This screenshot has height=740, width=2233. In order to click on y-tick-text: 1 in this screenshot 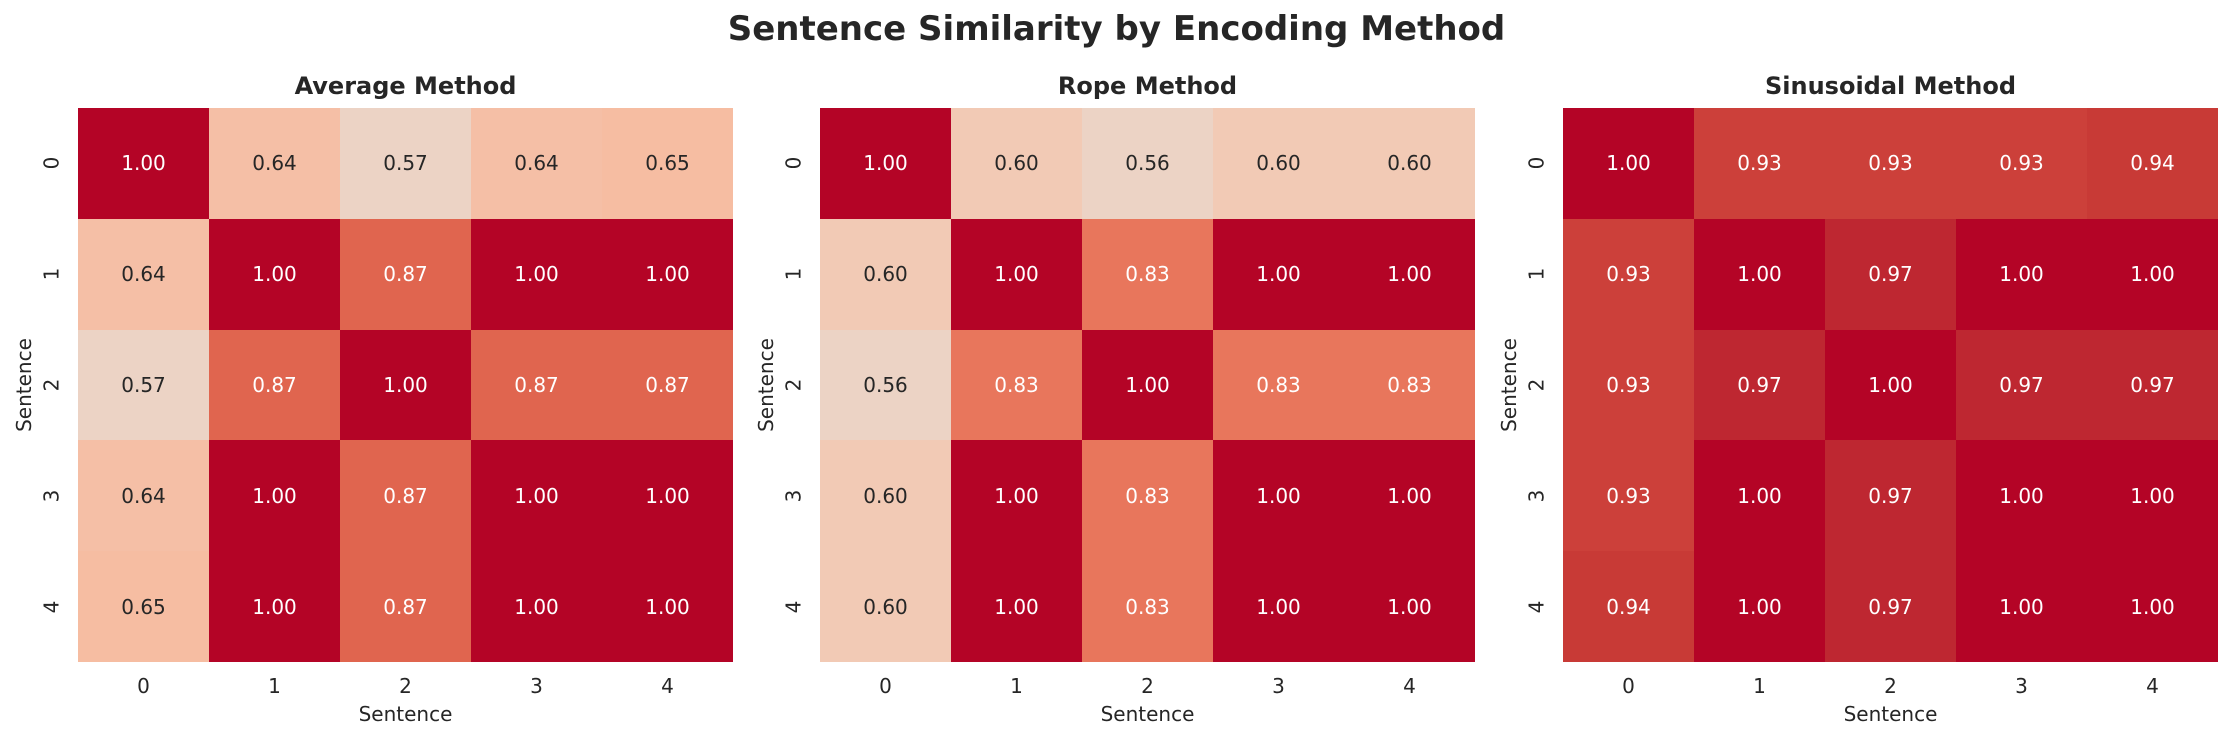, I will do `click(792, 274)`.